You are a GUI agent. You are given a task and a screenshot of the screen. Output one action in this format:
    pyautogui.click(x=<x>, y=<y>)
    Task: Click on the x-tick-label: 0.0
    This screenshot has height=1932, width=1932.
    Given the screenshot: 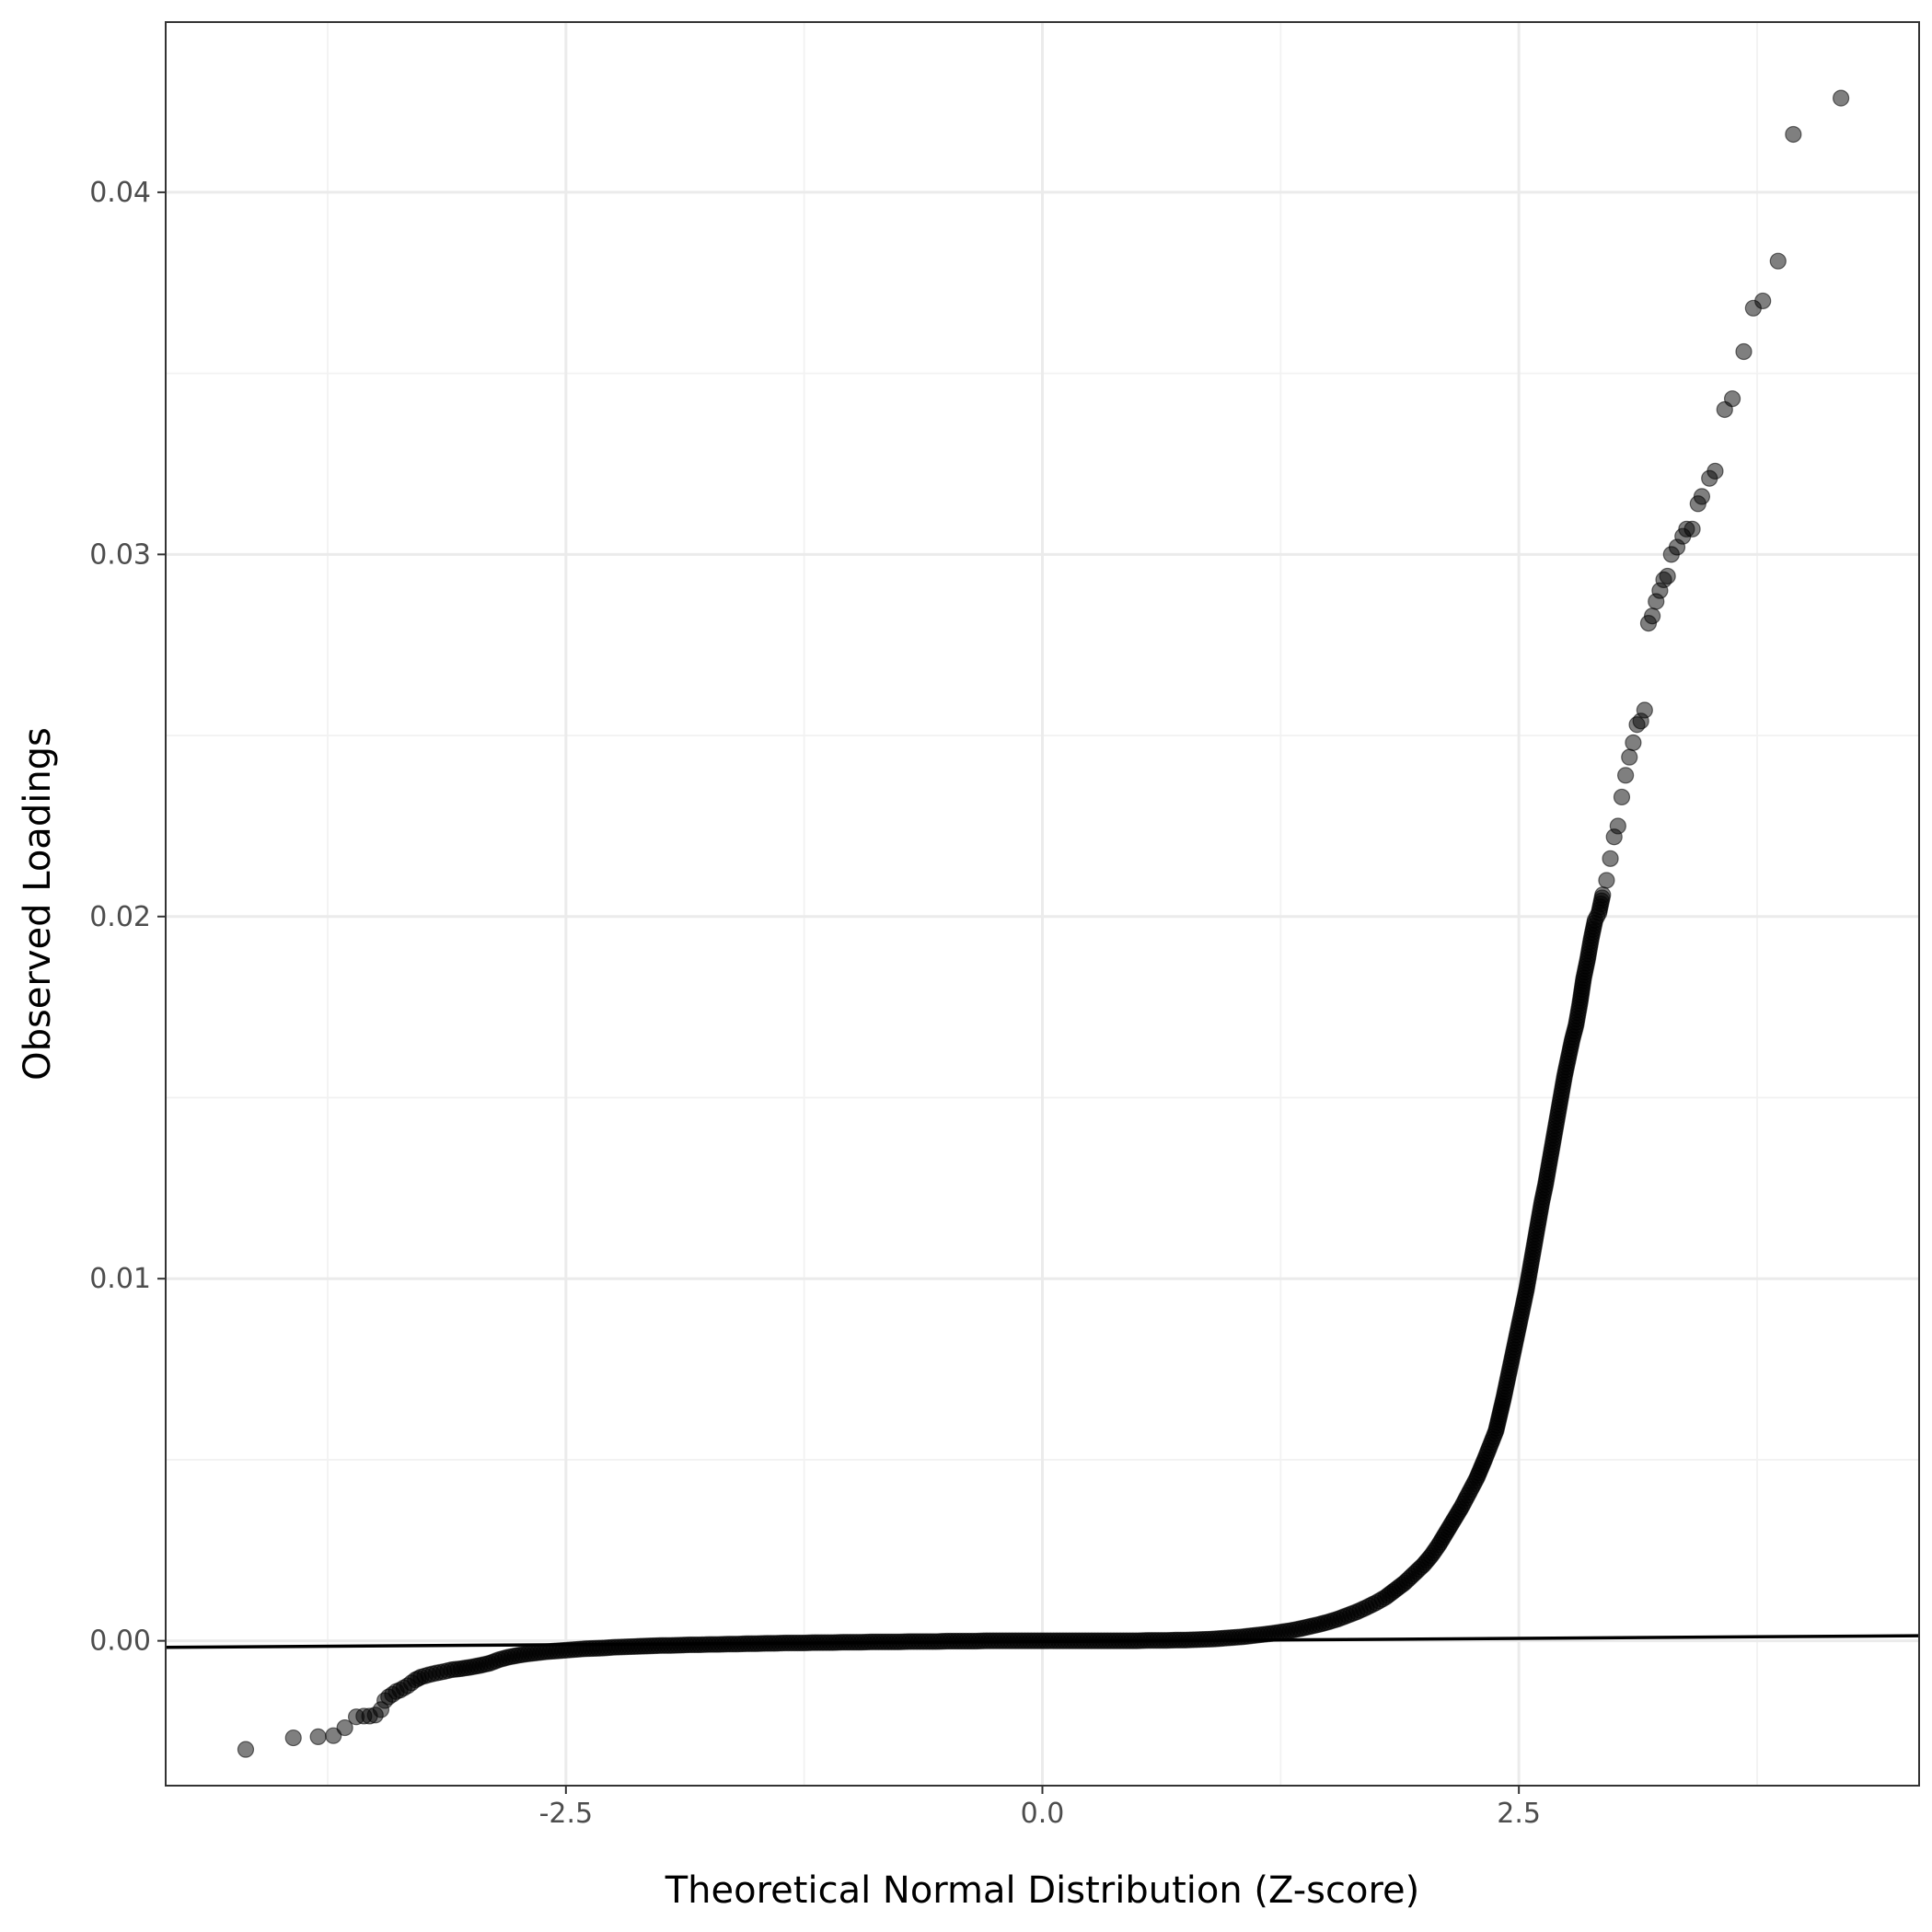 What is the action you would take?
    pyautogui.click(x=1043, y=1814)
    